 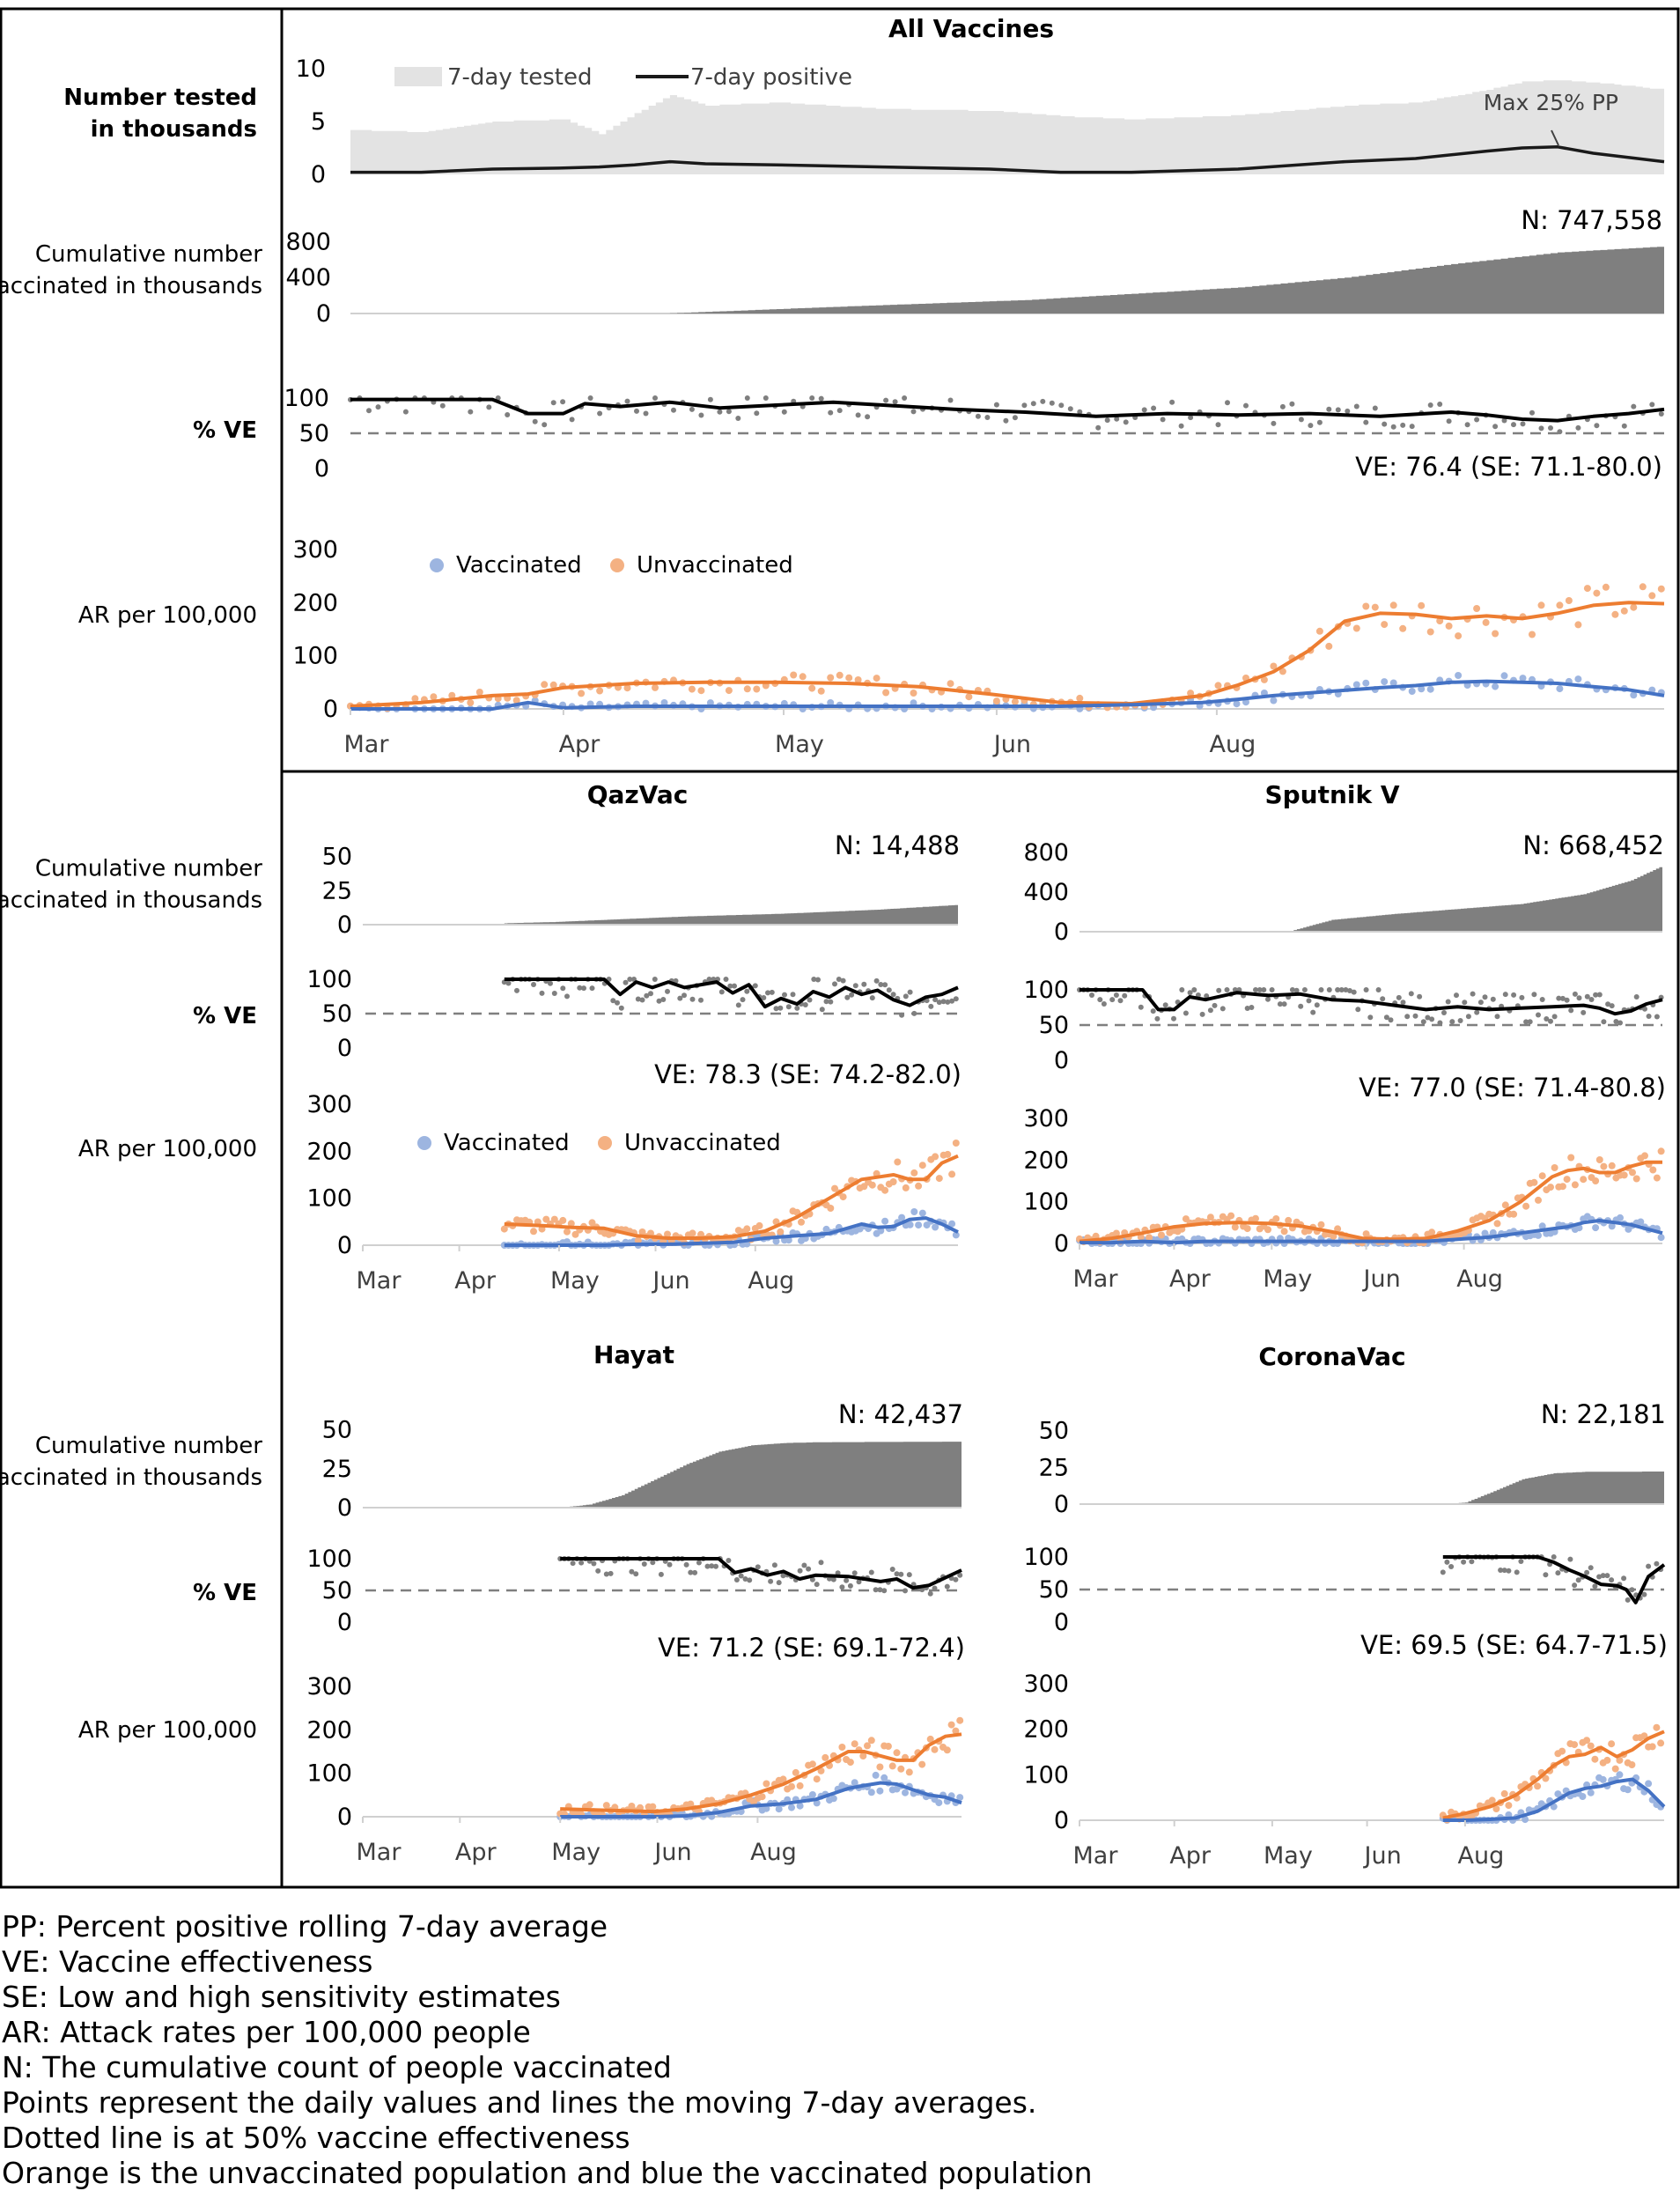 What do you see at coordinates (702, 1143) in the screenshot?
I see `qaz-ar-legend-unvacc-label: Unvaccinated` at bounding box center [702, 1143].